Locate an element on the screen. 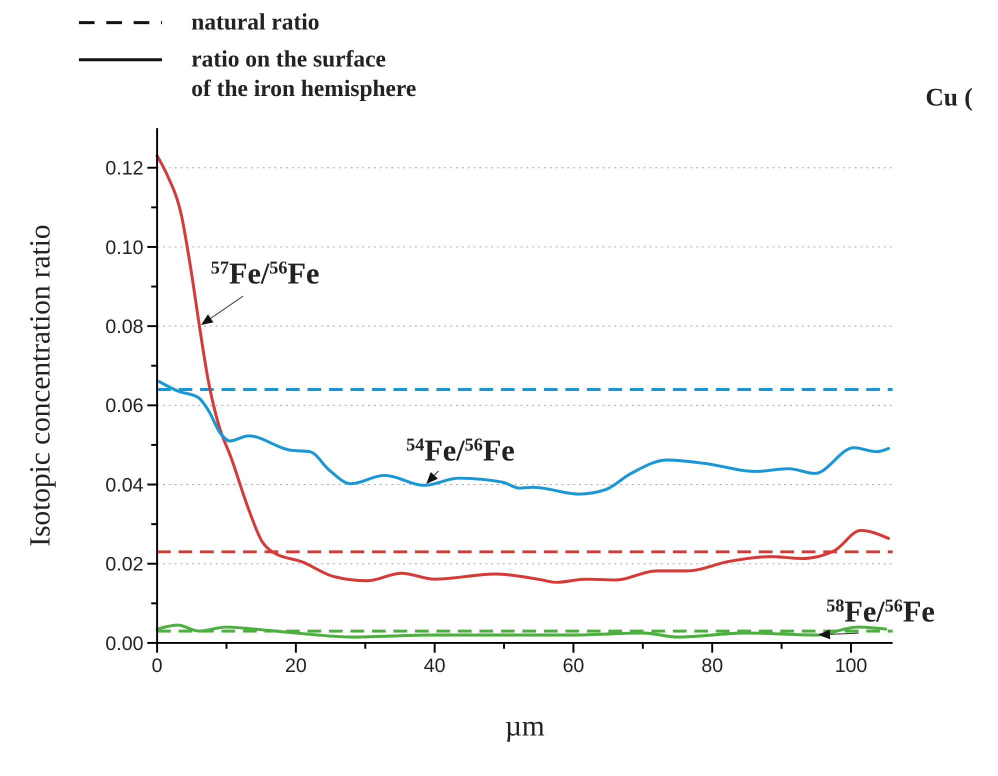 Image resolution: width=998 pixels, height=776 pixels. x-tick-label: 0 is located at coordinates (157, 666).